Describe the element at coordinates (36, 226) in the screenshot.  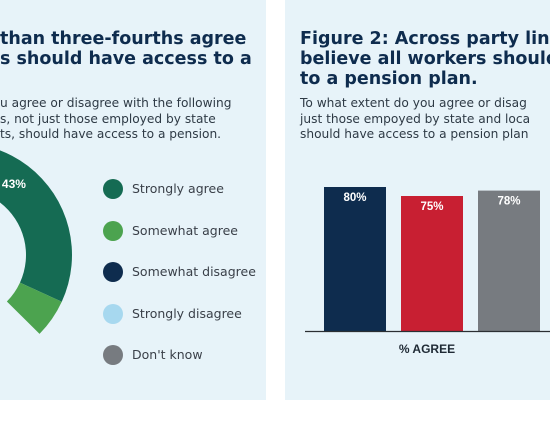
I see `donut-slice-strongly-agree` at that location.